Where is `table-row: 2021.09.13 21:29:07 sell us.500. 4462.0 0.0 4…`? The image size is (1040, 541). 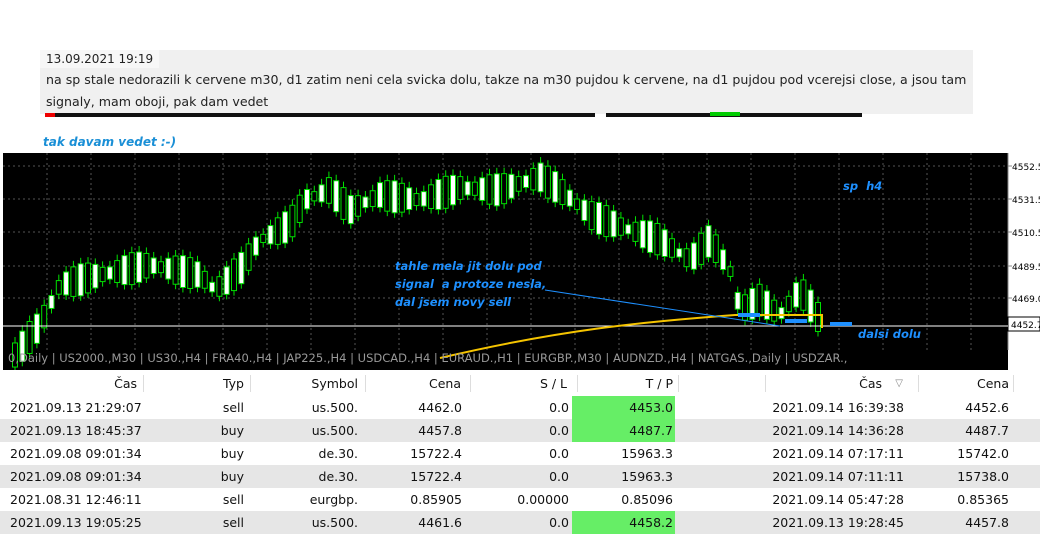
table-row: 2021.09.13 21:29:07 sell us.500. 4462.0 0.0 4… is located at coordinates (520, 407).